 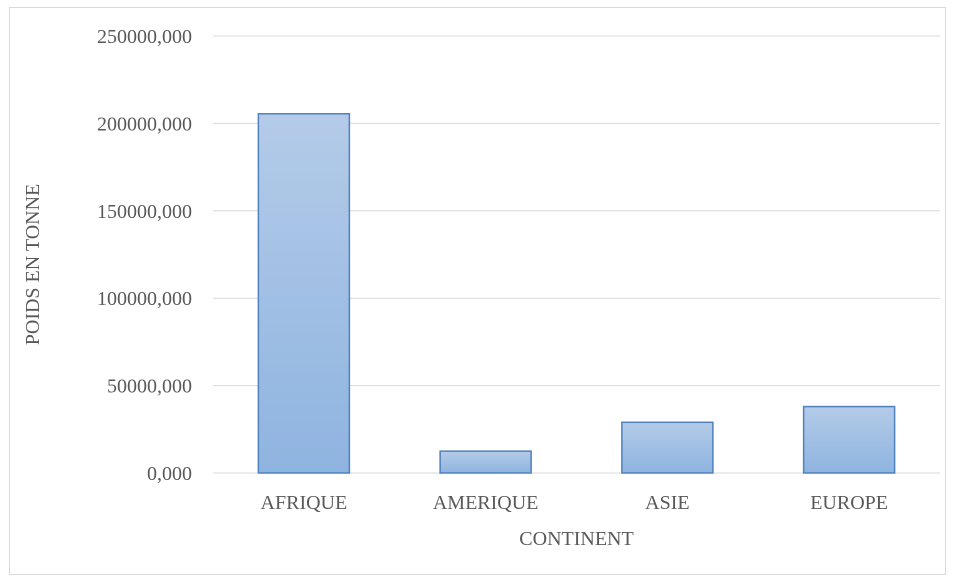 What do you see at coordinates (574, 503) in the screenshot?
I see `x-axis-tick-labels: AFRIQUE AMERIQUE ASIE EUROPE` at bounding box center [574, 503].